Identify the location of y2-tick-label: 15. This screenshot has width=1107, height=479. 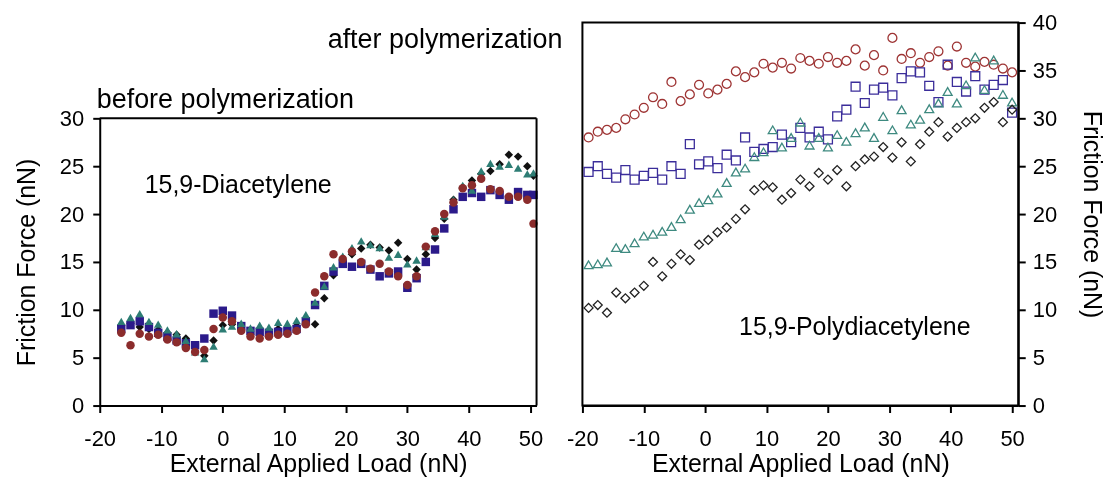
(1045, 262).